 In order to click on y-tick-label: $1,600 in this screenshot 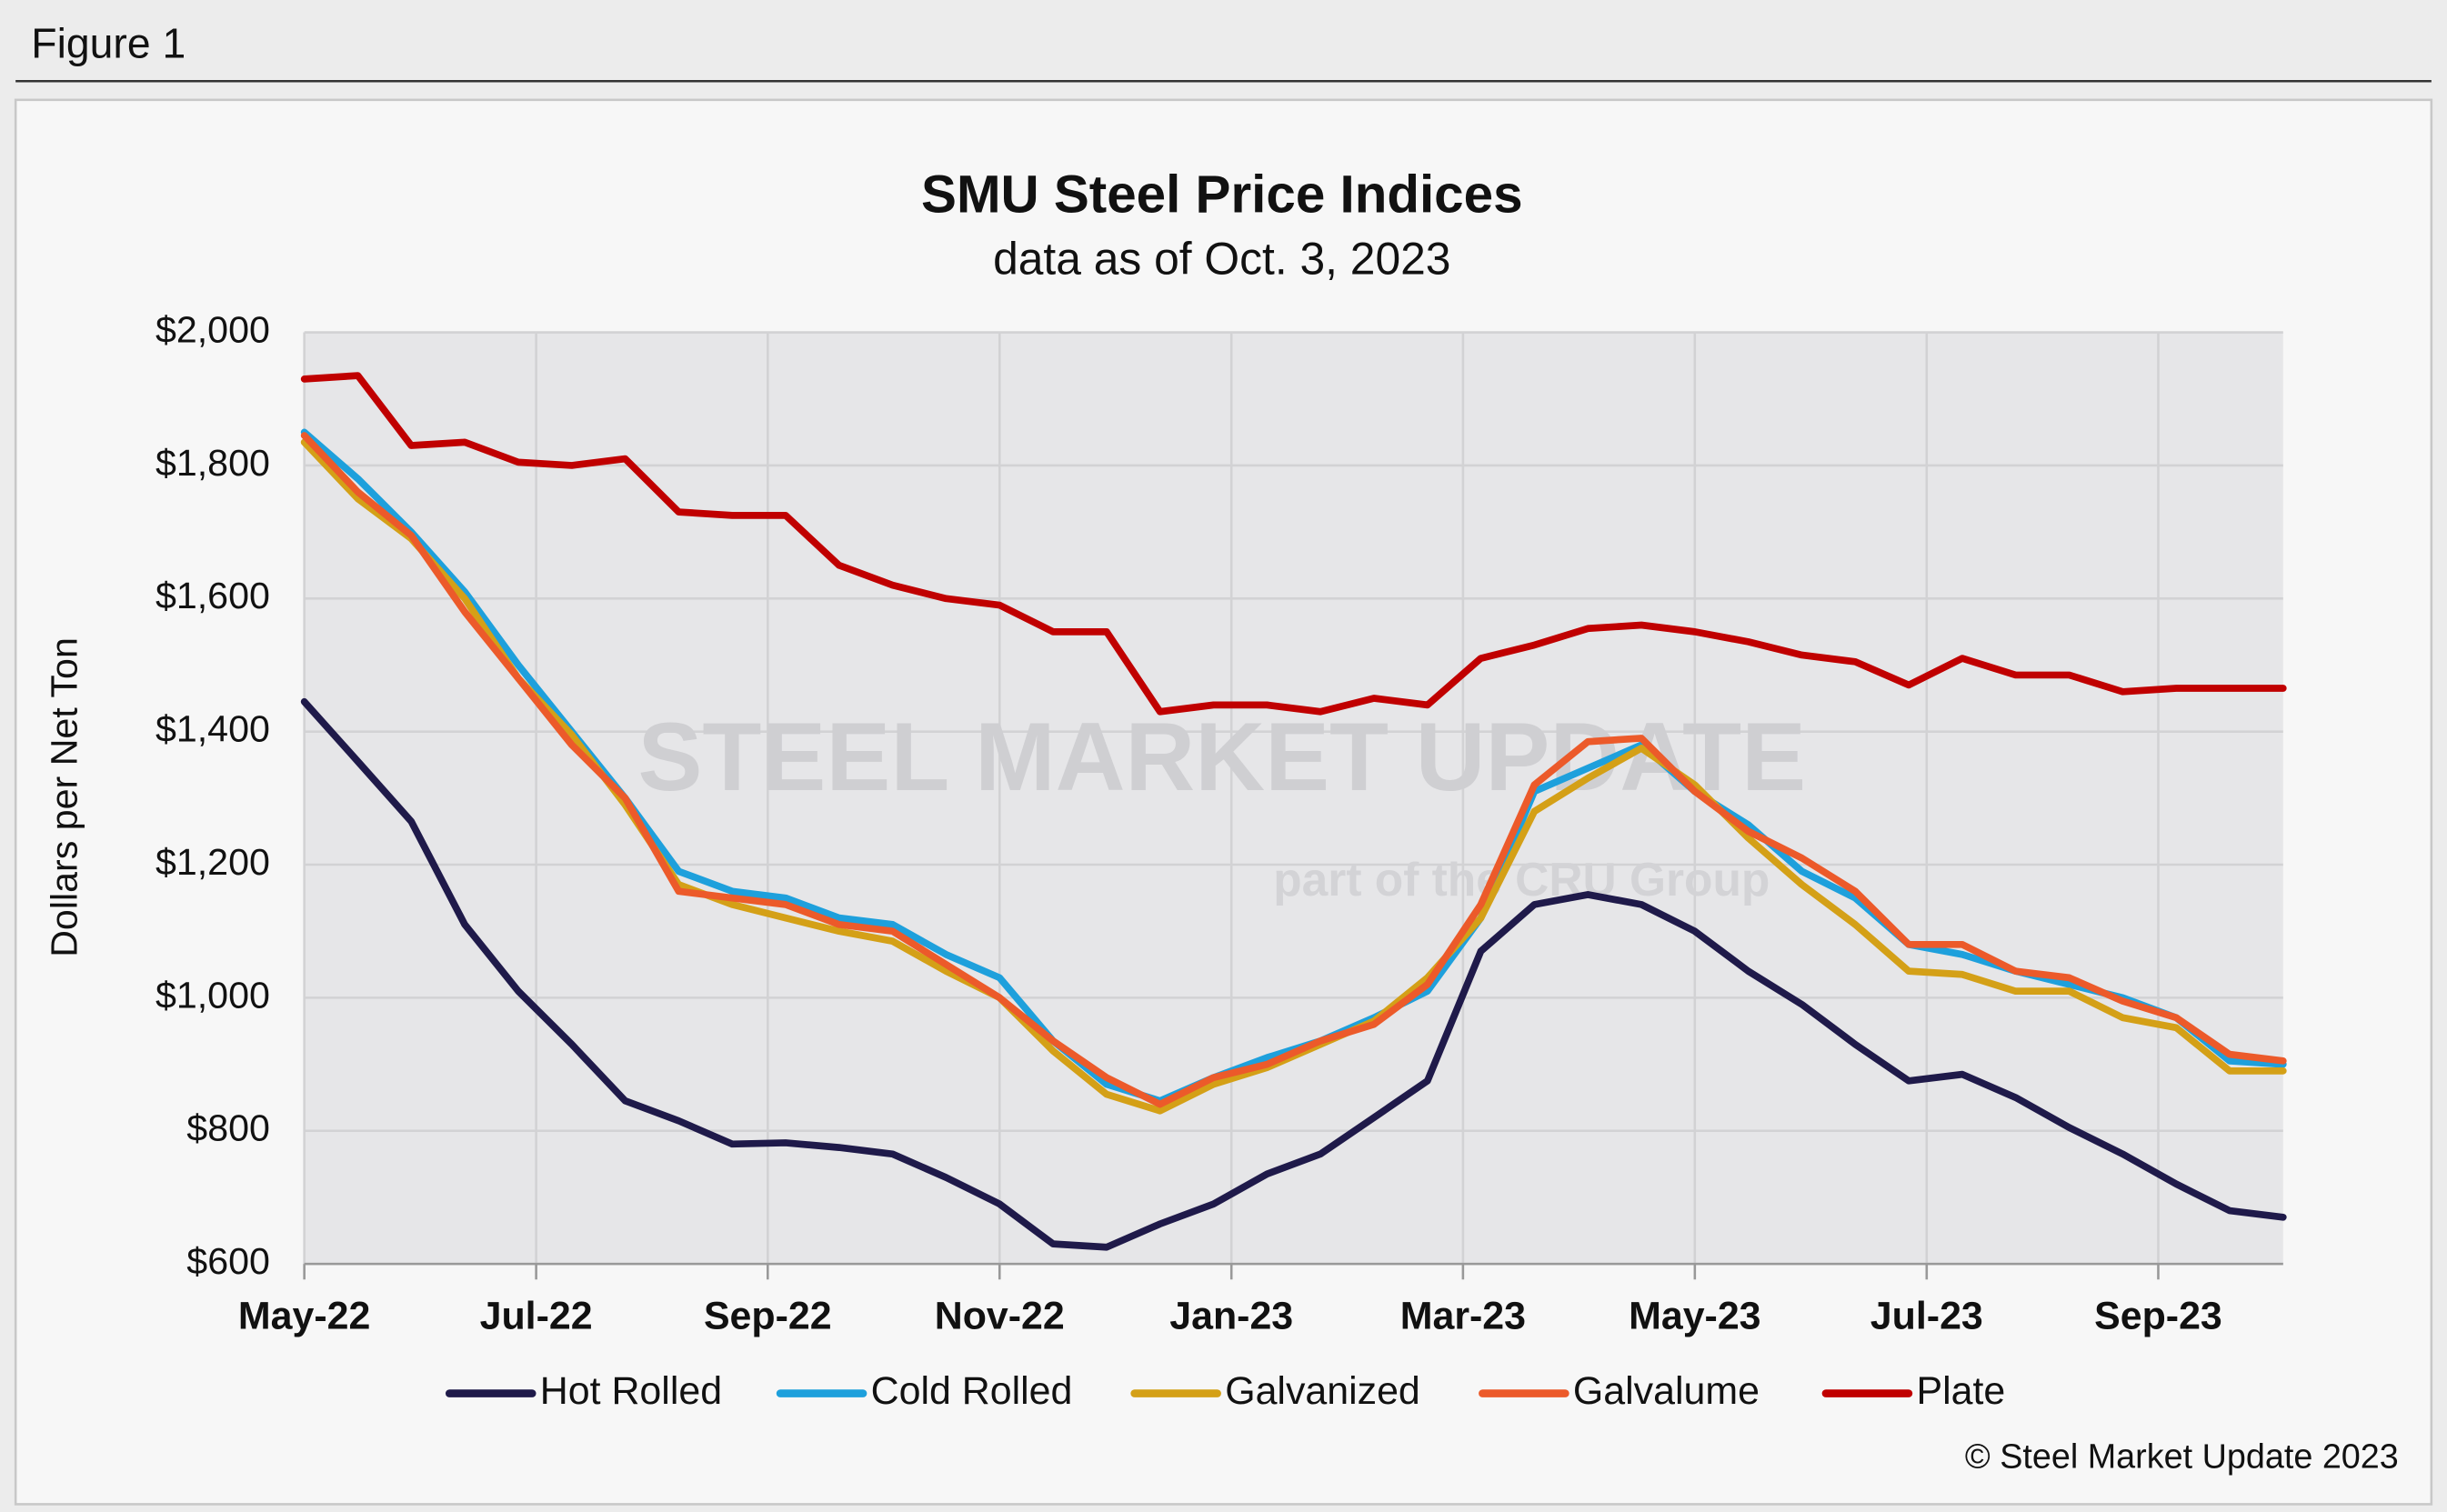, I will do `click(212, 595)`.